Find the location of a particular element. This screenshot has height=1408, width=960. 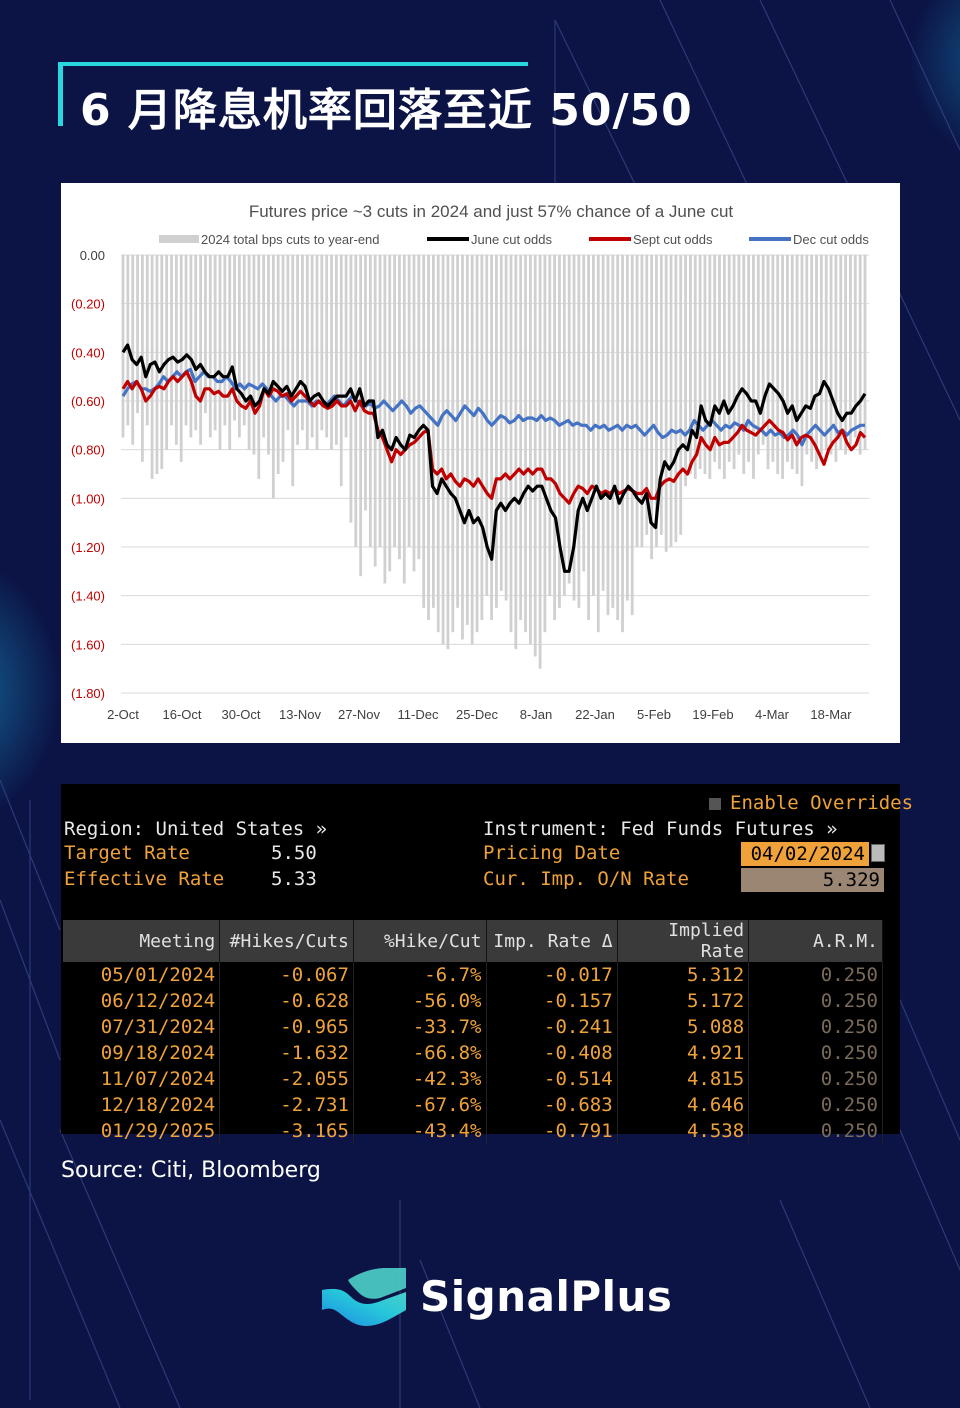

table-cell-imp-rate-delta: -0.683 is located at coordinates (552, 1105).